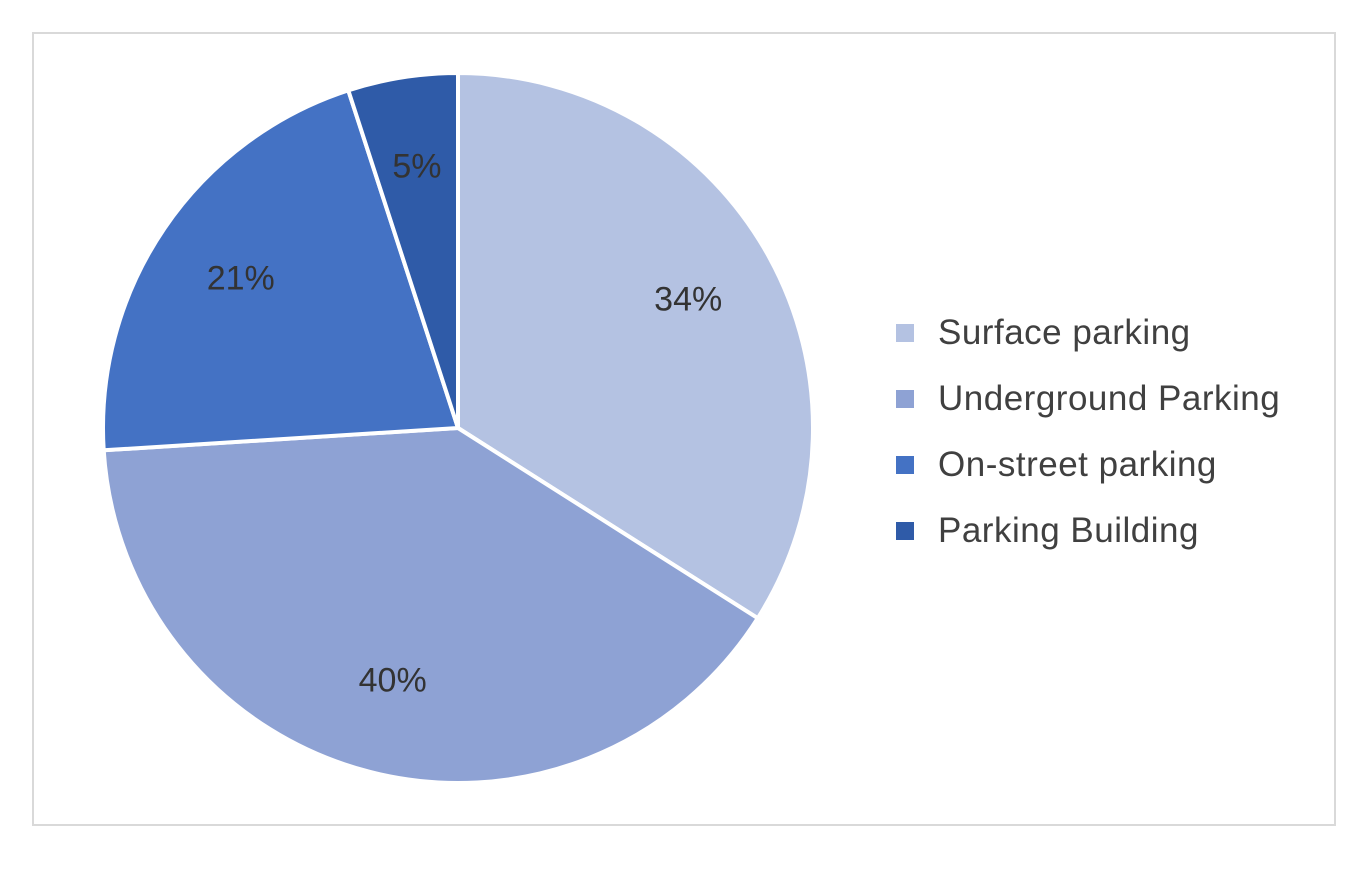 The height and width of the screenshot is (870, 1371). Describe the element at coordinates (280, 270) in the screenshot. I see `pie-slice-on-street-parking` at that location.